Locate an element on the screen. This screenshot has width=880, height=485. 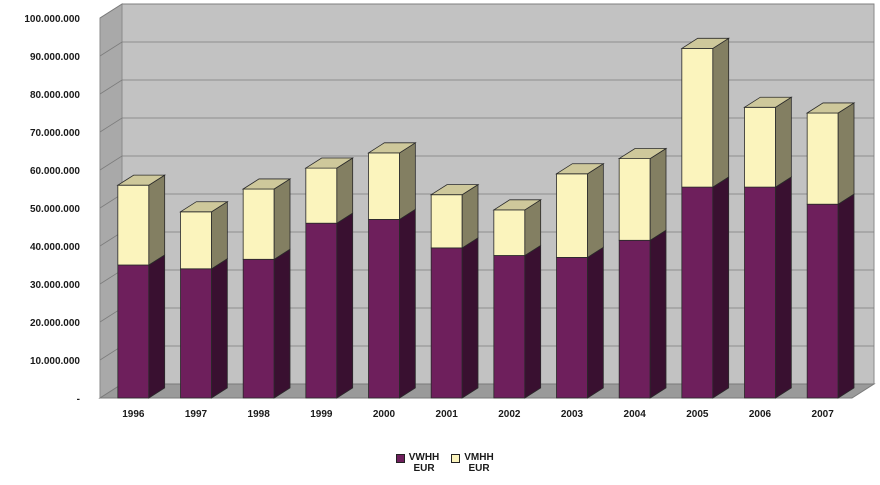
x-tick-label: 2006 is located at coordinates (760, 414).